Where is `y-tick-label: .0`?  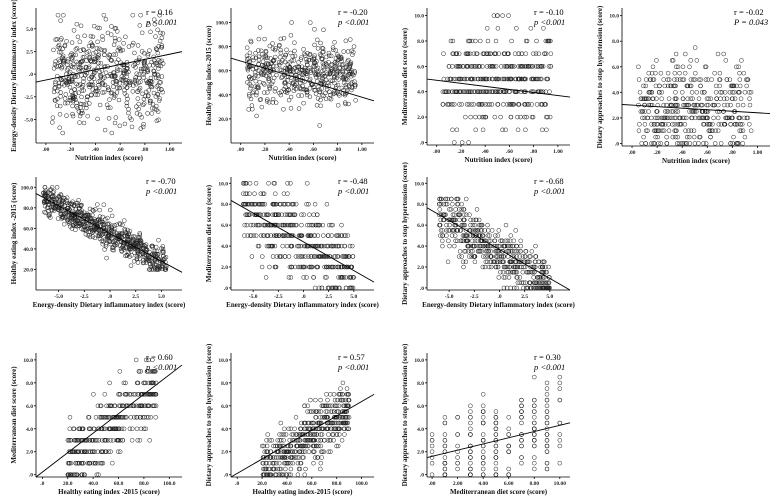 y-tick-label: .0 is located at coordinates (422, 289).